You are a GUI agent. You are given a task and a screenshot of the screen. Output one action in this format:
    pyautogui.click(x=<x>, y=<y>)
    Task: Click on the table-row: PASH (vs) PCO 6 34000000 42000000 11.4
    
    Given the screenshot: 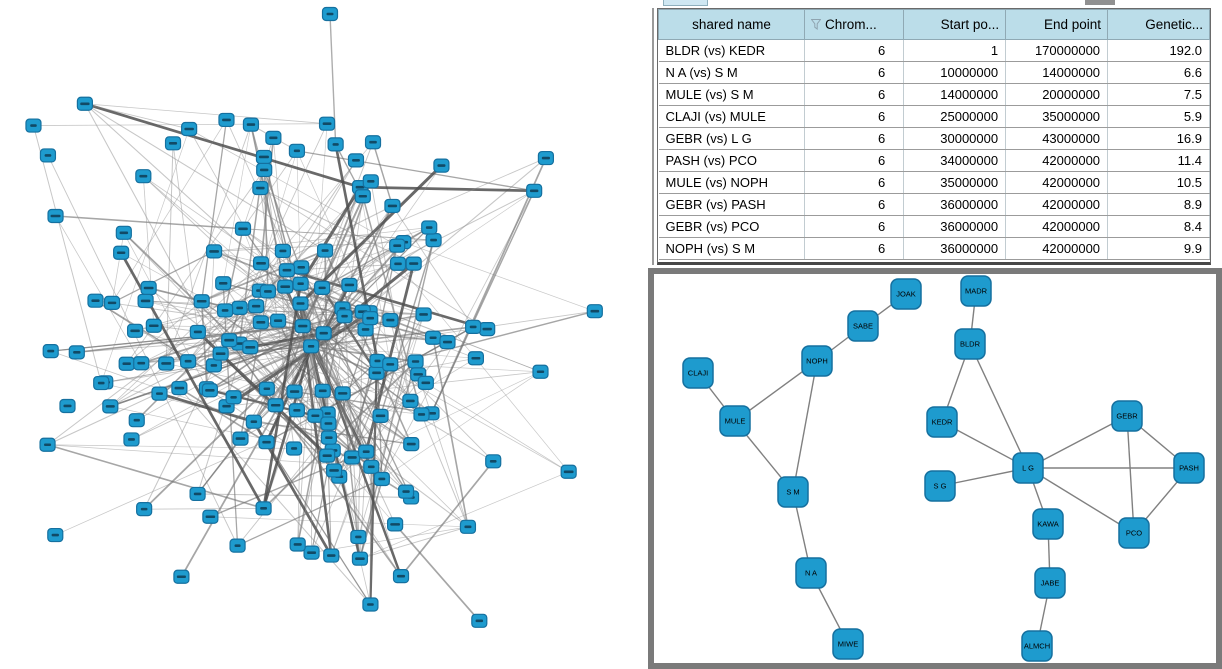 What is the action you would take?
    pyautogui.click(x=934, y=160)
    